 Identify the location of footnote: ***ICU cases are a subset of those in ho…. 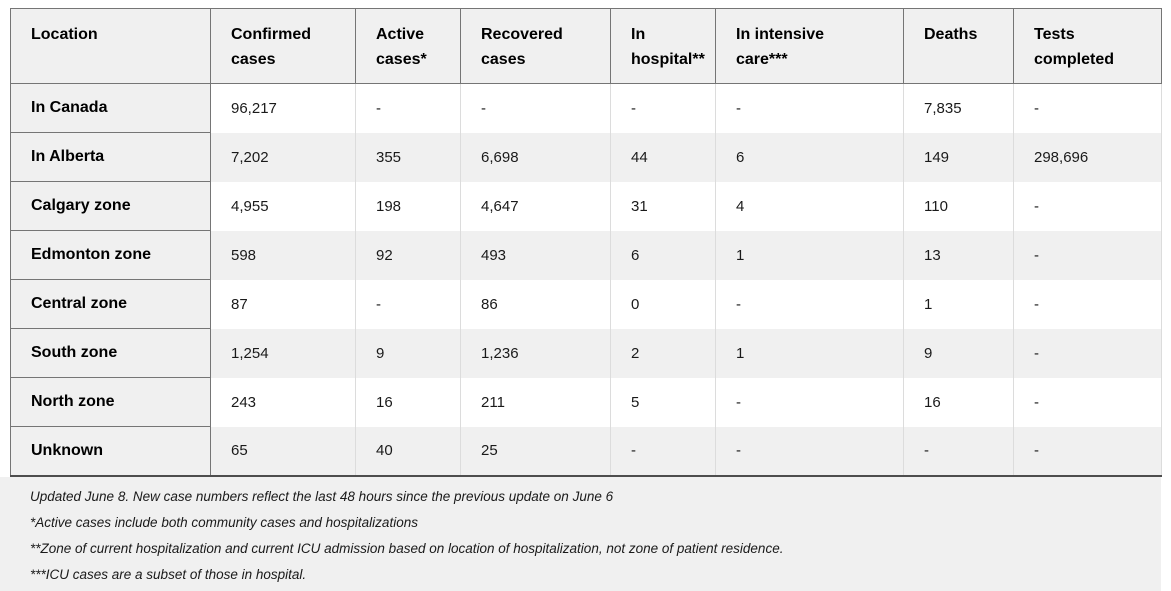
(168, 574).